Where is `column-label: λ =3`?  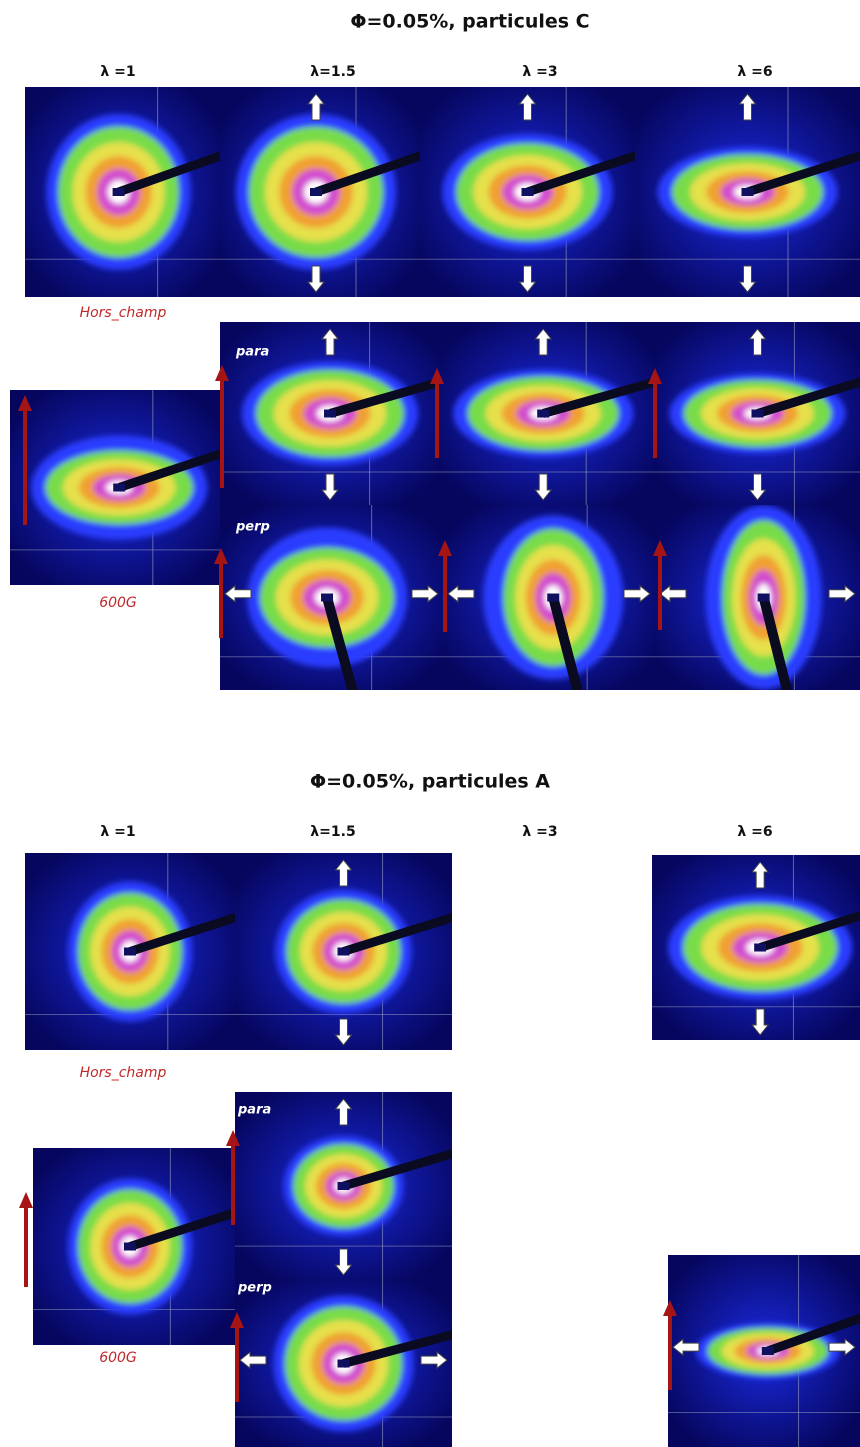
column-label: λ =3 is located at coordinates (539, 832).